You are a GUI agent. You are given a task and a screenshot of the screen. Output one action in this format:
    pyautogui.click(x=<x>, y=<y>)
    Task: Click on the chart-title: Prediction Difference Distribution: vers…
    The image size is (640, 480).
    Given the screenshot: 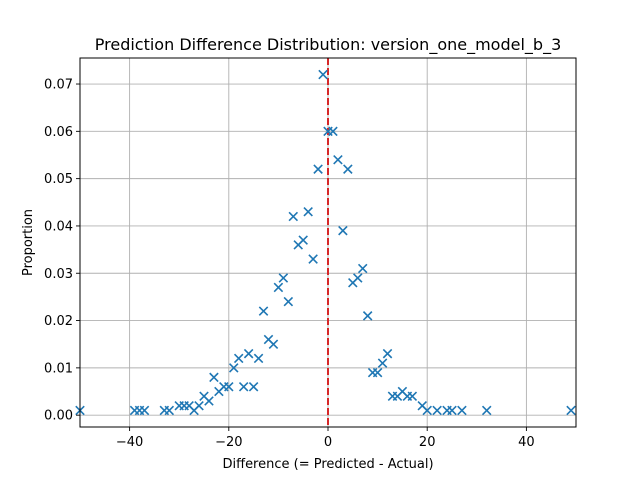 What is the action you would take?
    pyautogui.click(x=328, y=45)
    